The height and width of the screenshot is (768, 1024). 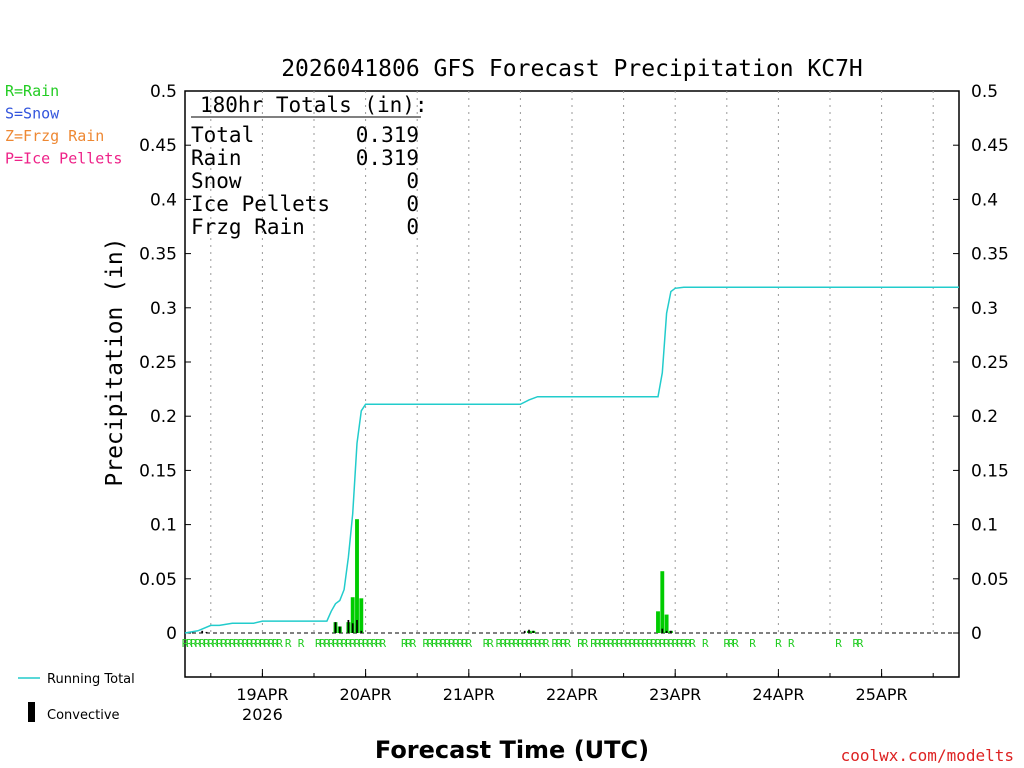 What do you see at coordinates (366, 694) in the screenshot?
I see `x-tick-label: 20APR` at bounding box center [366, 694].